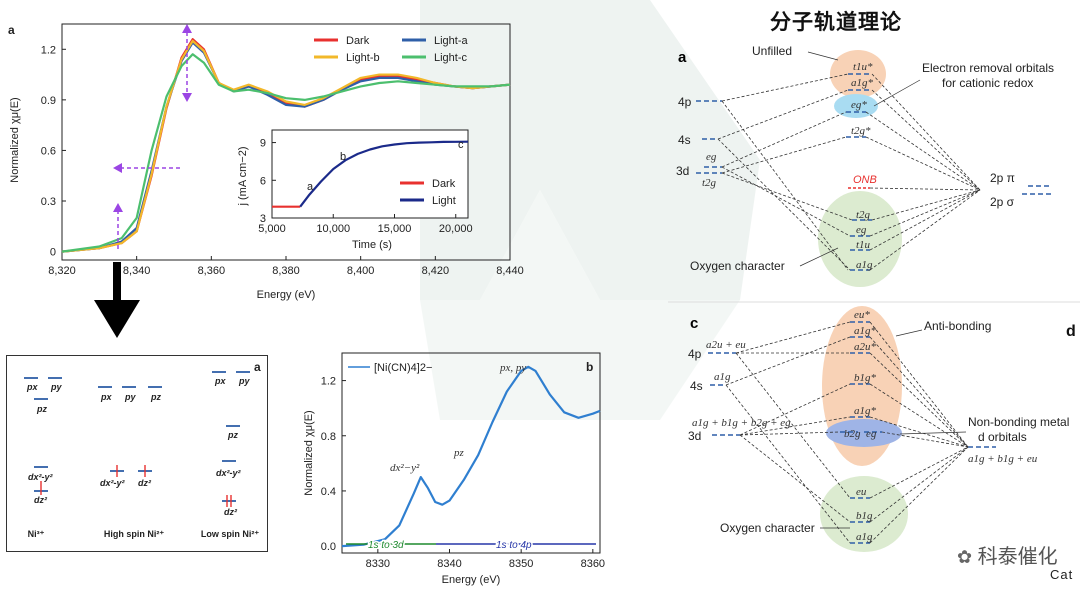  What do you see at coordinates (56, 387) in the screenshot?
I see `orb-ni3-py: py` at bounding box center [56, 387].